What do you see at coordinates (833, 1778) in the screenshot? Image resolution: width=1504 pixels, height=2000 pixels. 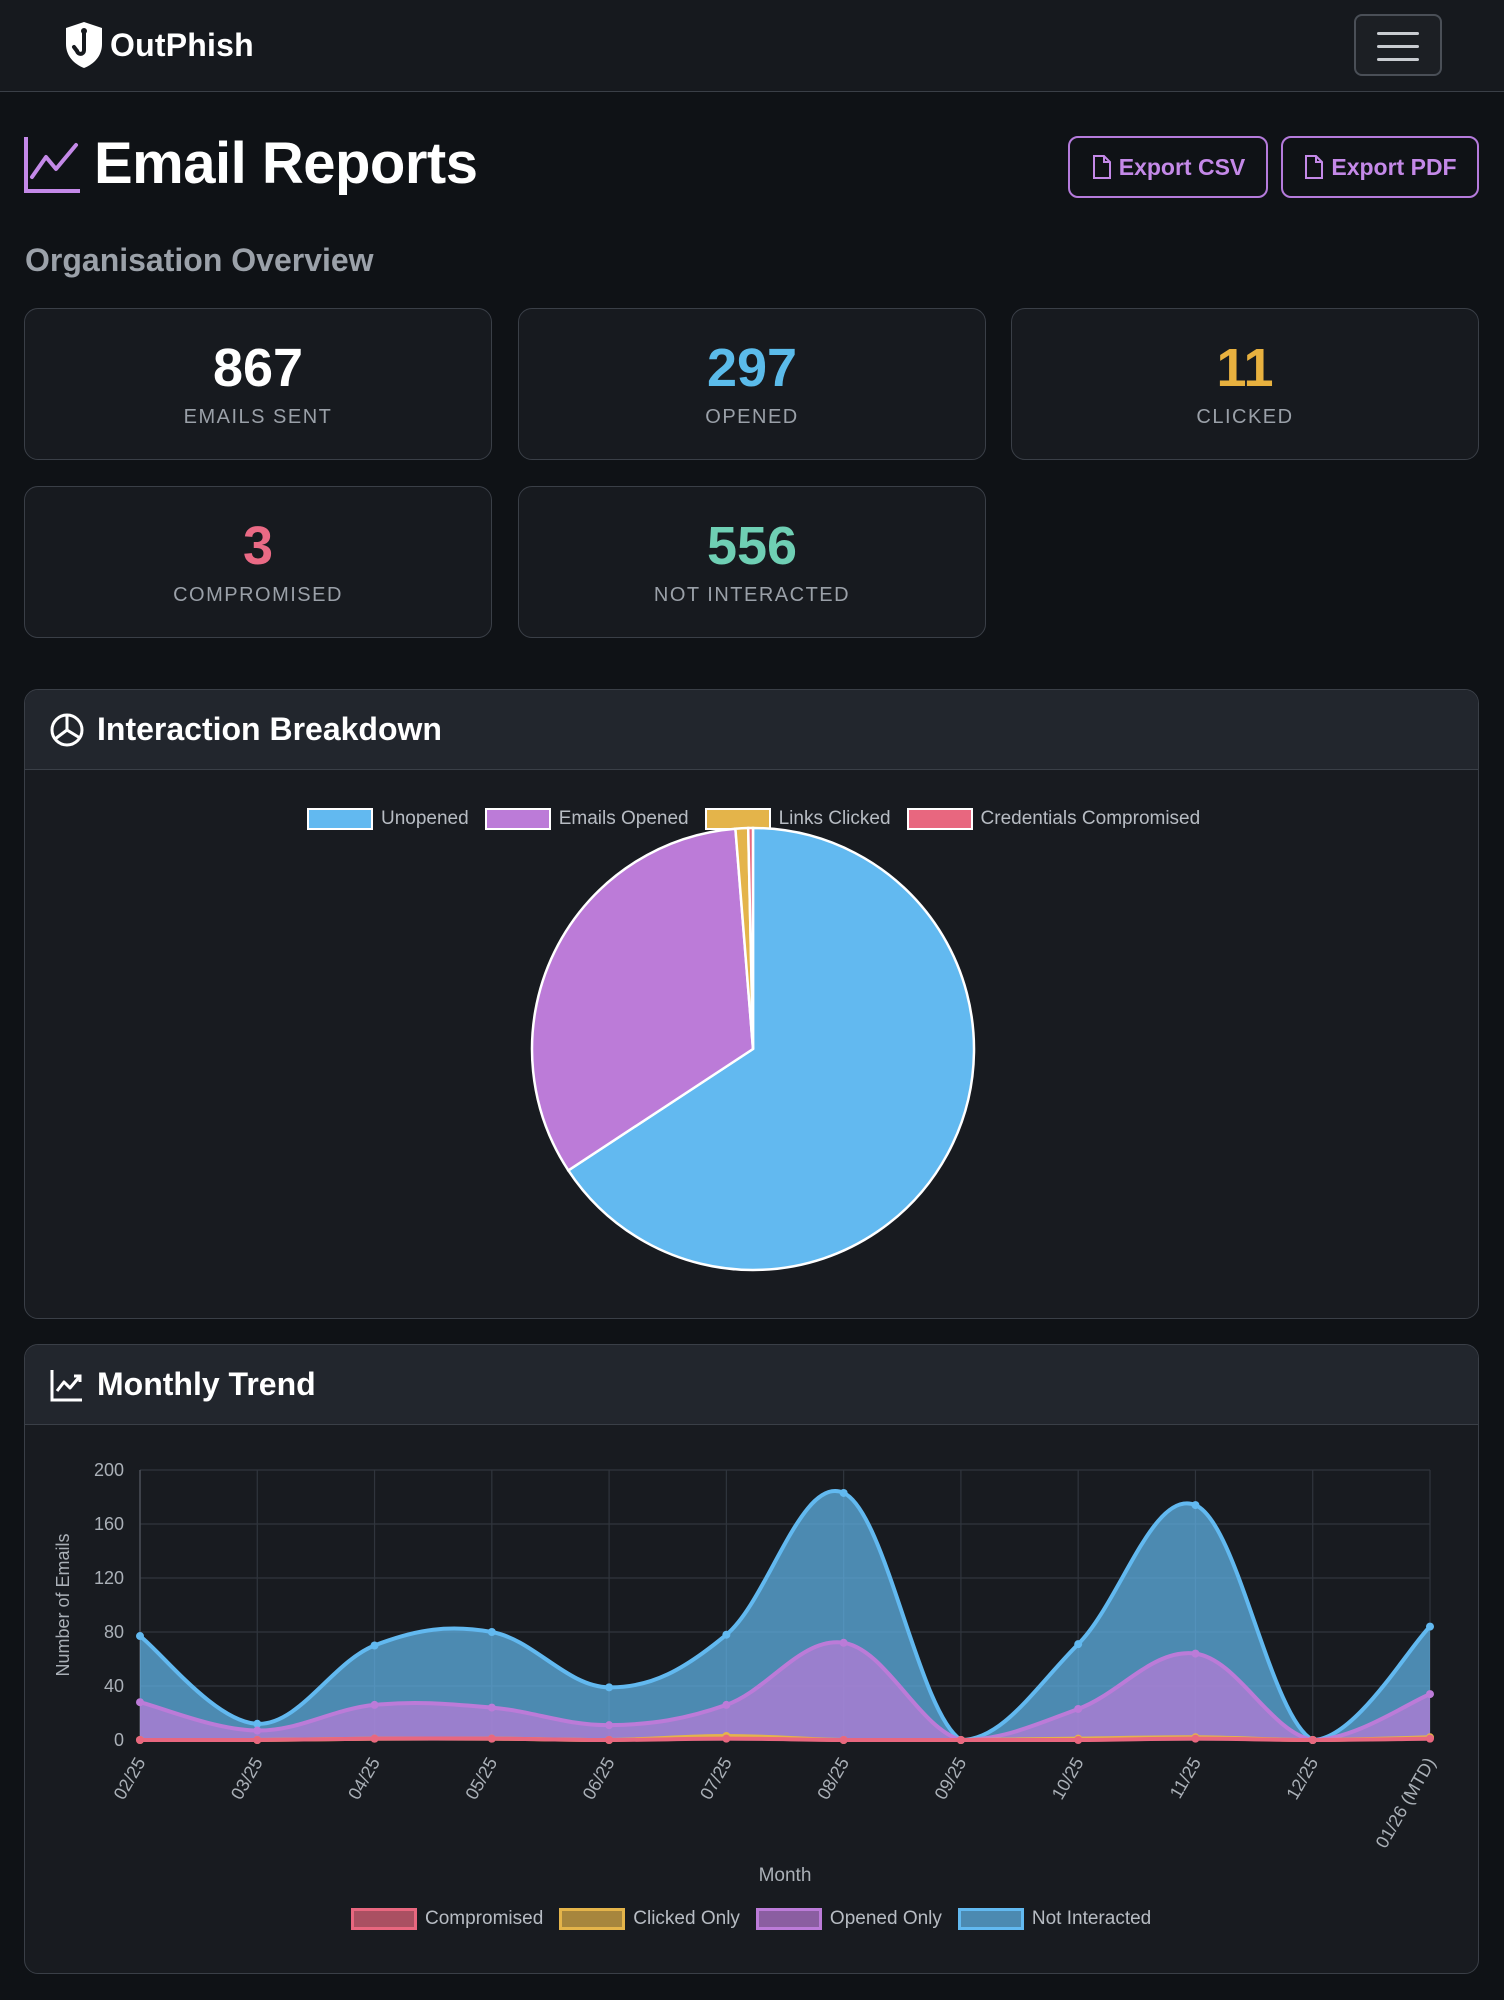 I see `x-tick-label: 08/25` at bounding box center [833, 1778].